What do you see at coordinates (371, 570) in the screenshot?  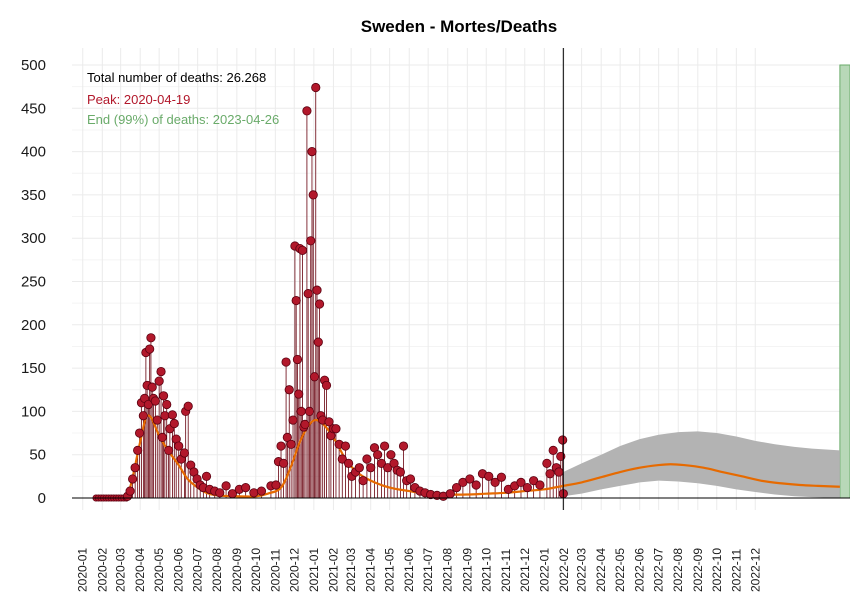 I see `x-tick-label: 2021-04` at bounding box center [371, 570].